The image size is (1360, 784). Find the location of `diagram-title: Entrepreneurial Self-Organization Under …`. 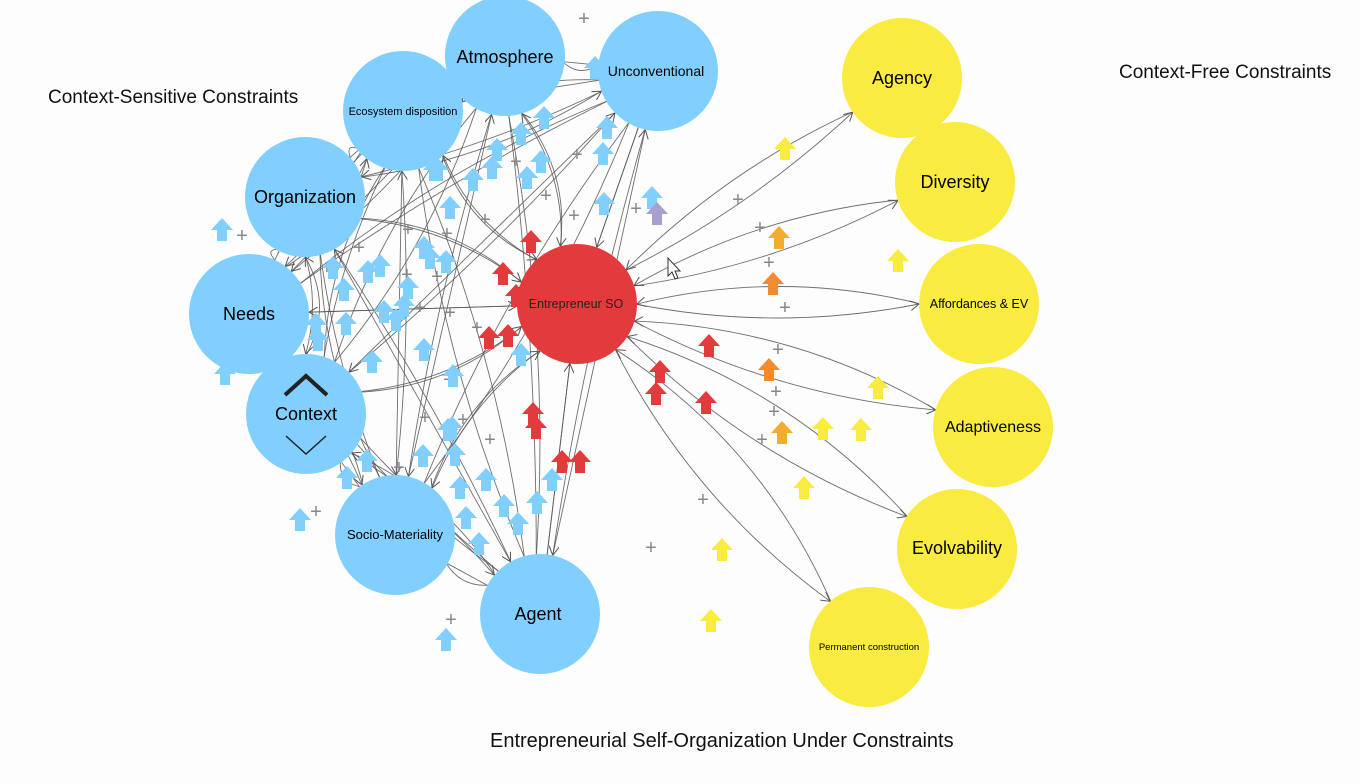

diagram-title: Entrepreneurial Self-Organization Under … is located at coordinates (722, 741).